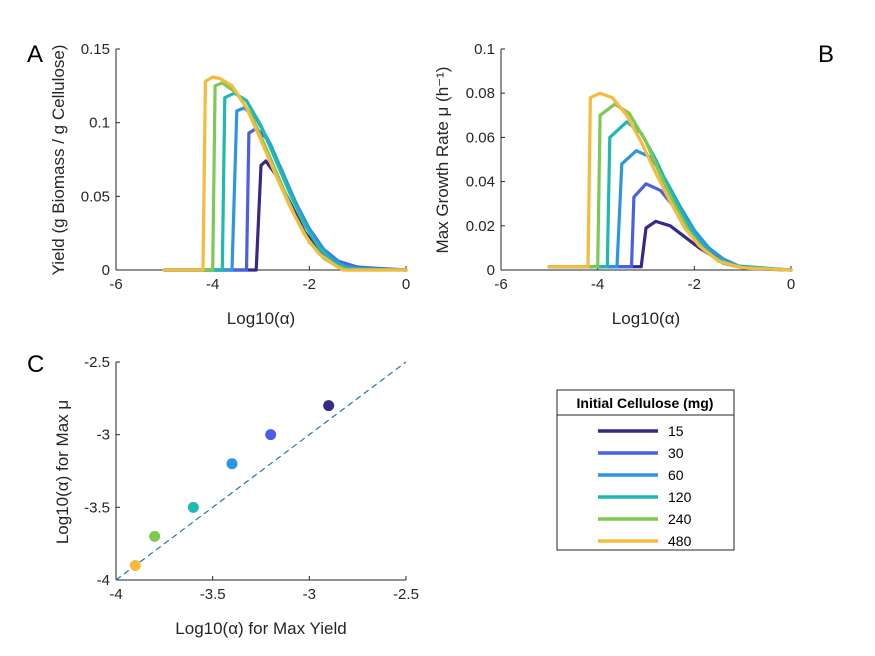  Describe the element at coordinates (676, 475) in the screenshot. I see `legend-label-60: 60` at that location.